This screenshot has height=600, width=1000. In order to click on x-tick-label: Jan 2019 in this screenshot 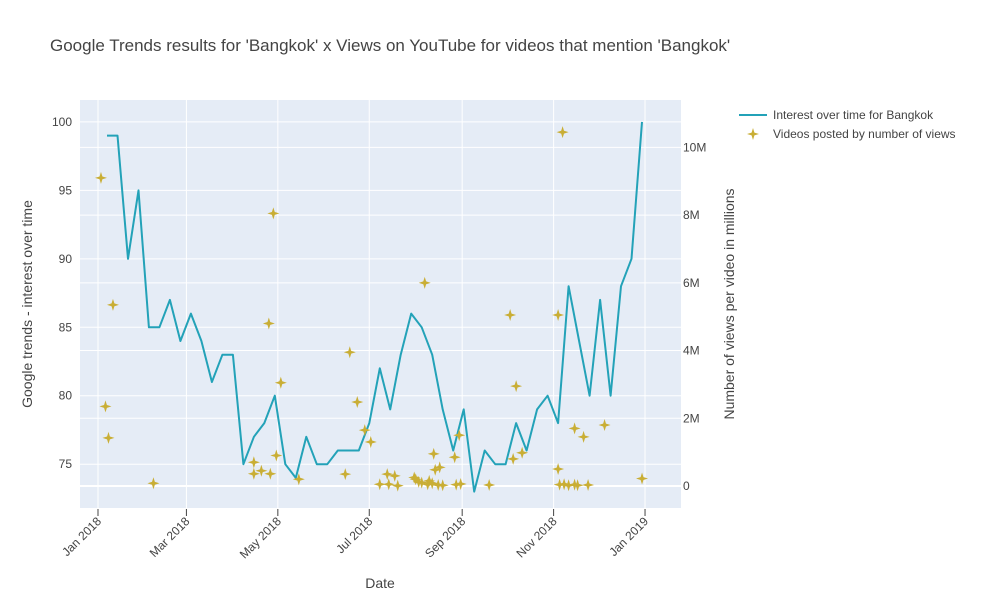, I will do `click(628, 536)`.